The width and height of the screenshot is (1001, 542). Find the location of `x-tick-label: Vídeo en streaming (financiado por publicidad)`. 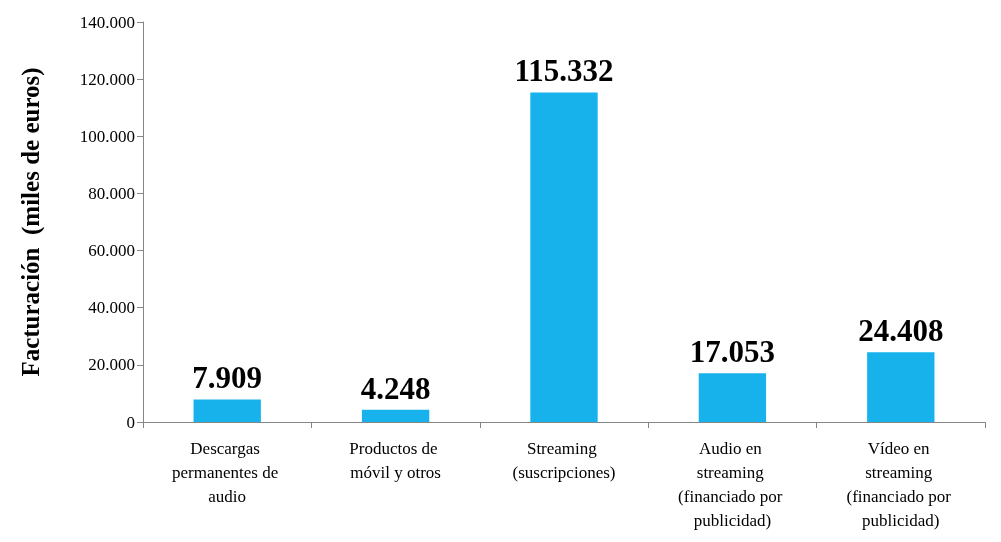

x-tick-label: Vídeo en streaming (financiado por publicidad) is located at coordinates (901, 484).